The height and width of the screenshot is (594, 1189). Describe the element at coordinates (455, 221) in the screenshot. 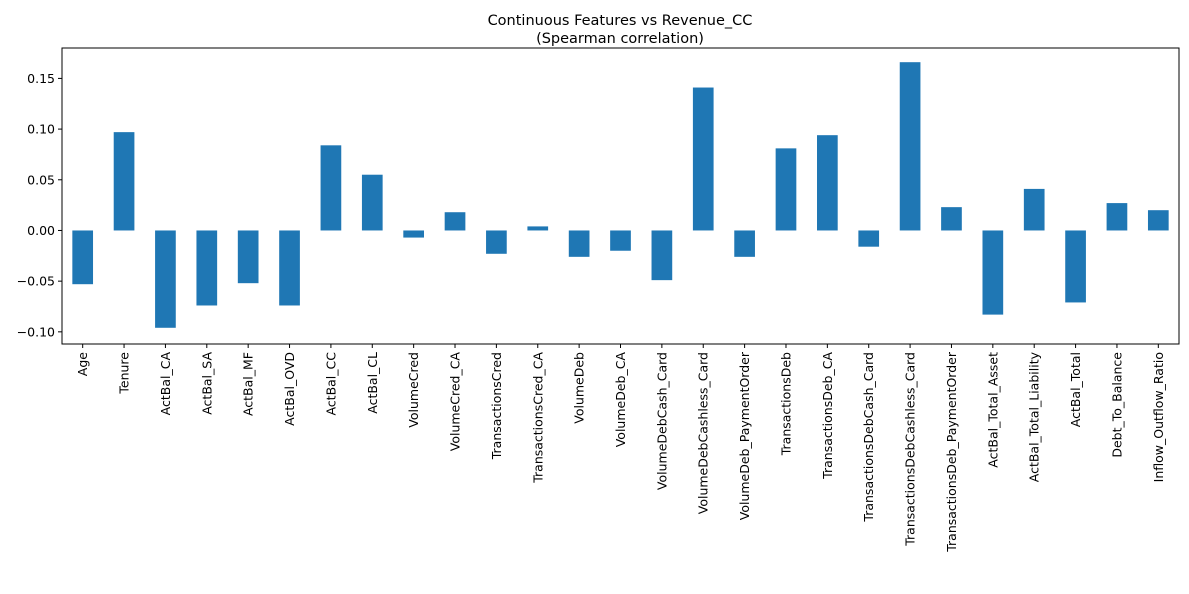

I see `bar-volumecred-ca` at that location.